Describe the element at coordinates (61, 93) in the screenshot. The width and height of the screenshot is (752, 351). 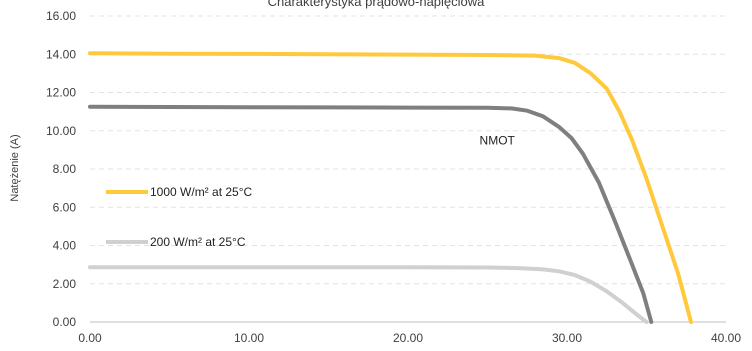
I see `y-tick-label: 12.00` at that location.